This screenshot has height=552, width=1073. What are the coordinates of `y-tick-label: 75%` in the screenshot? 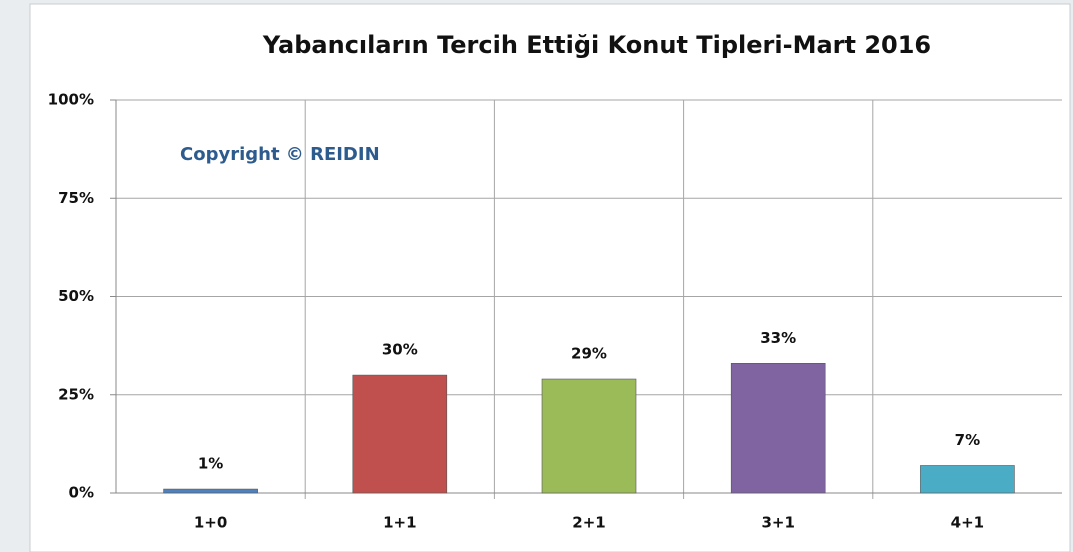 It's located at (76, 198).